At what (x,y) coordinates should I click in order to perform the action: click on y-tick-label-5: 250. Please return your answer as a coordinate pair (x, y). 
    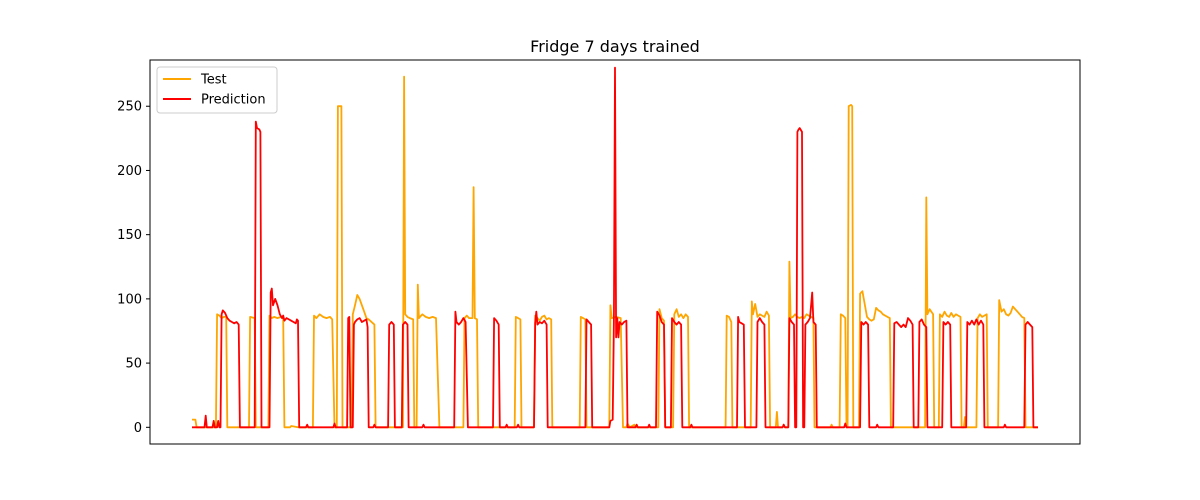
    Looking at the image, I should click on (129, 107).